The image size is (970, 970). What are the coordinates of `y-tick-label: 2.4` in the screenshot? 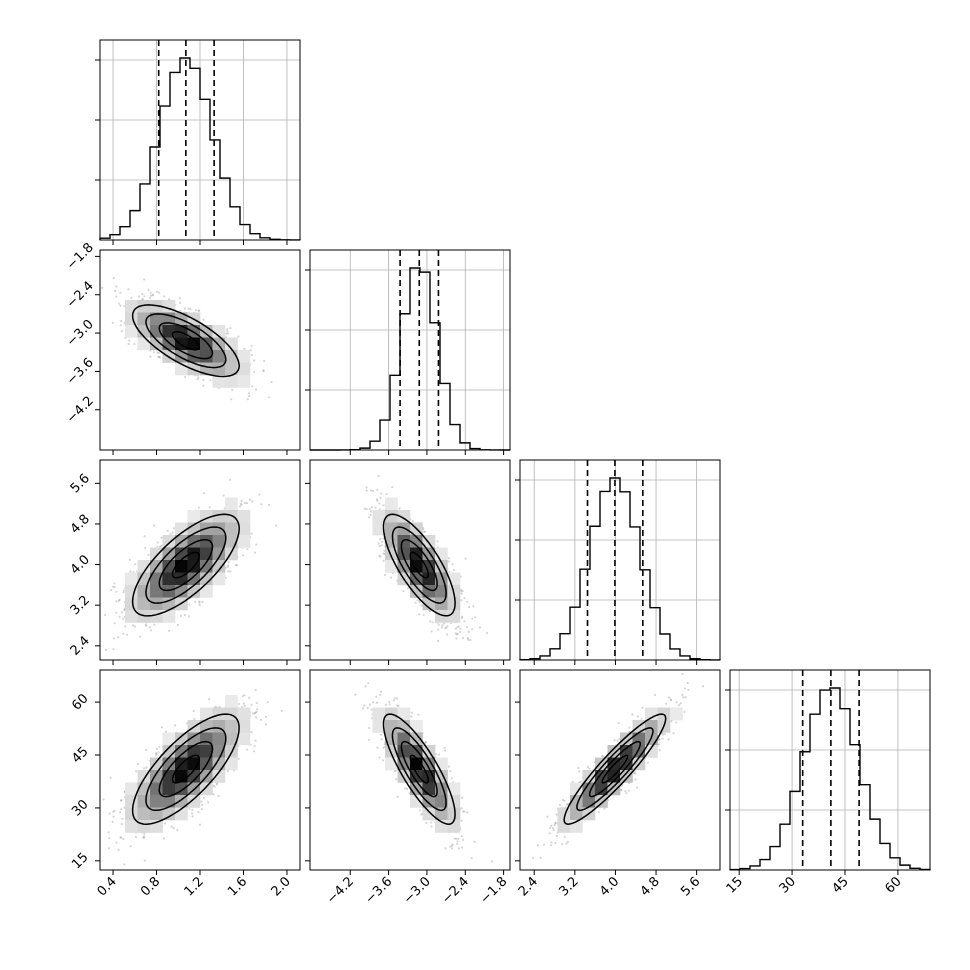 It's located at (80, 646).